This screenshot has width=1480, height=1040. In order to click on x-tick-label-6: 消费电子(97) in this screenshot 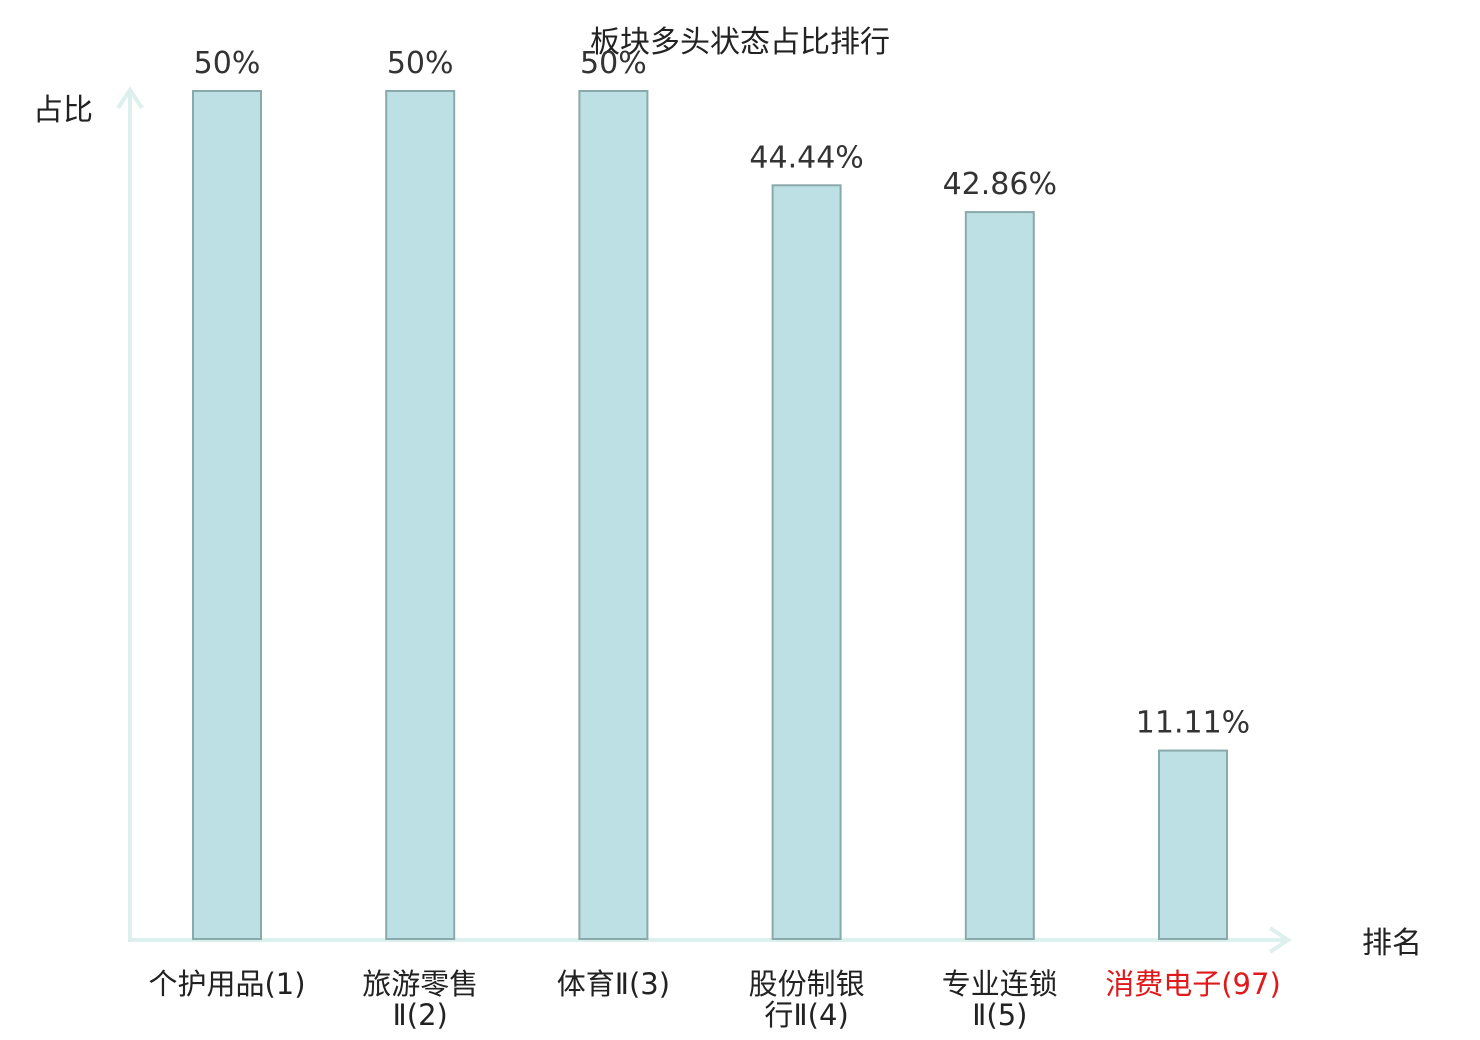, I will do `click(1193, 984)`.